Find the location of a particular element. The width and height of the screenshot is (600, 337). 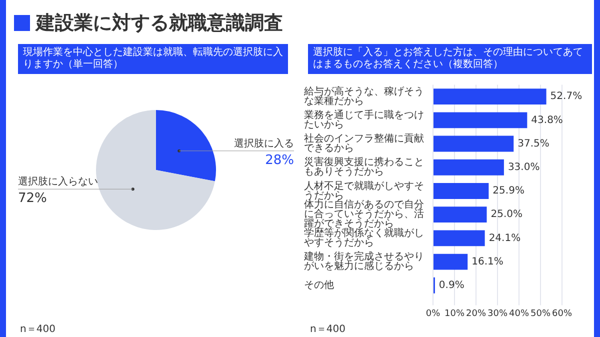

x-tick-label: 0% is located at coordinates (433, 313).